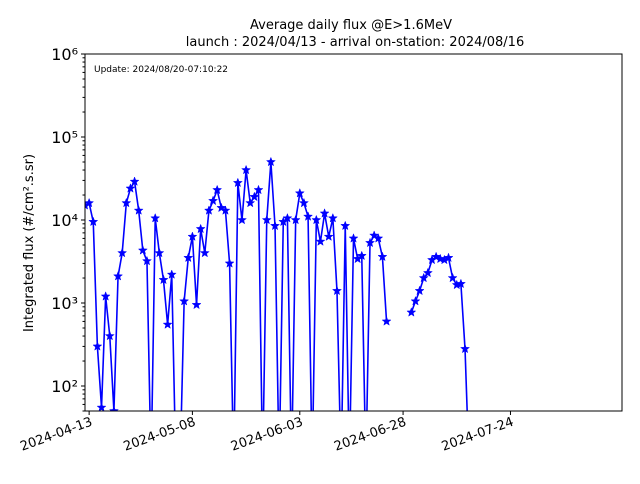 The image size is (640, 484). I want to click on y-tick-label: 10⁶, so click(64, 54).